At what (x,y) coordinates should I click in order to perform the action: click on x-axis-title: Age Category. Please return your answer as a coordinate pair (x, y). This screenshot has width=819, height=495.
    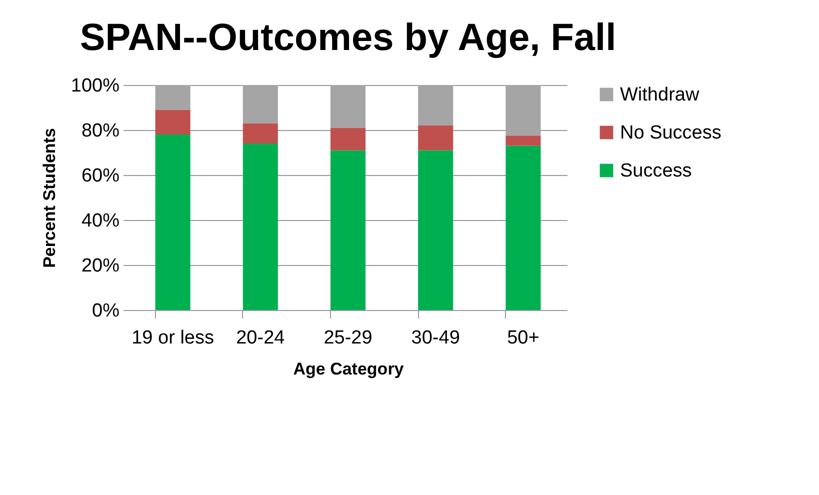
    Looking at the image, I should click on (348, 369).